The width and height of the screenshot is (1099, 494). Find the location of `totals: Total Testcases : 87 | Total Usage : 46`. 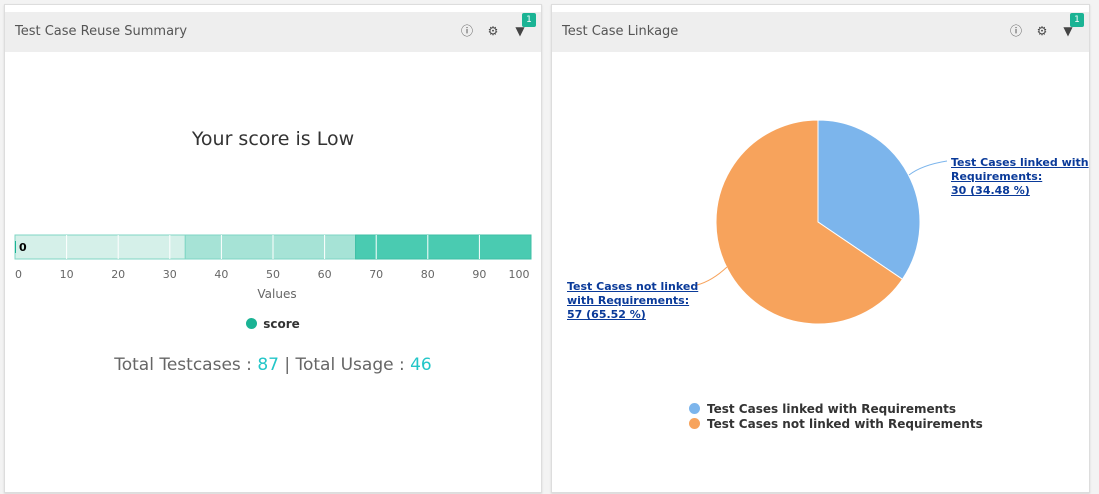

totals: Total Testcases : 87 | Total Usage : 46 is located at coordinates (273, 365).